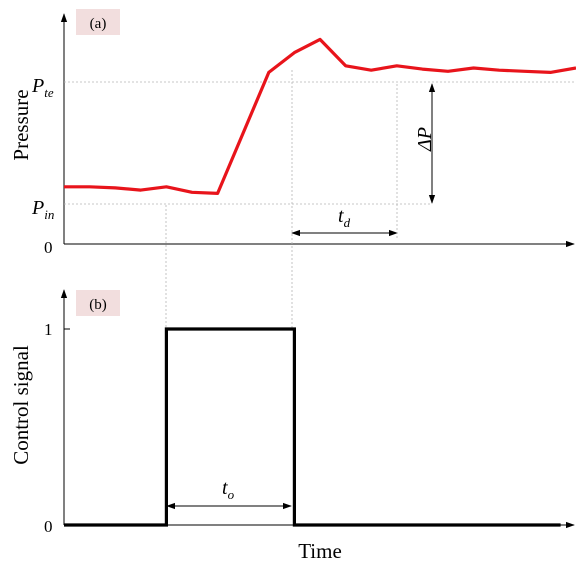 Image resolution: width=576 pixels, height=566 pixels. I want to click on panel-a-tag, so click(98, 22).